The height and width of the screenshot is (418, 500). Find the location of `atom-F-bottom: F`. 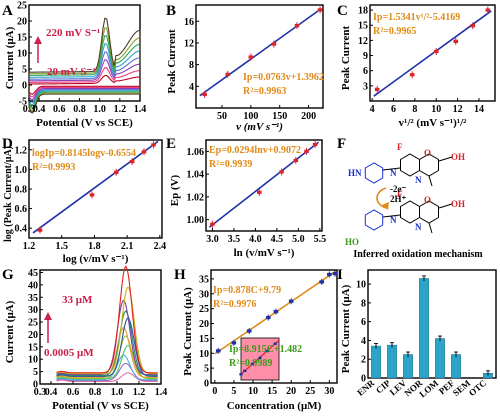

atom-F-bottom: F is located at coordinates (400, 194).